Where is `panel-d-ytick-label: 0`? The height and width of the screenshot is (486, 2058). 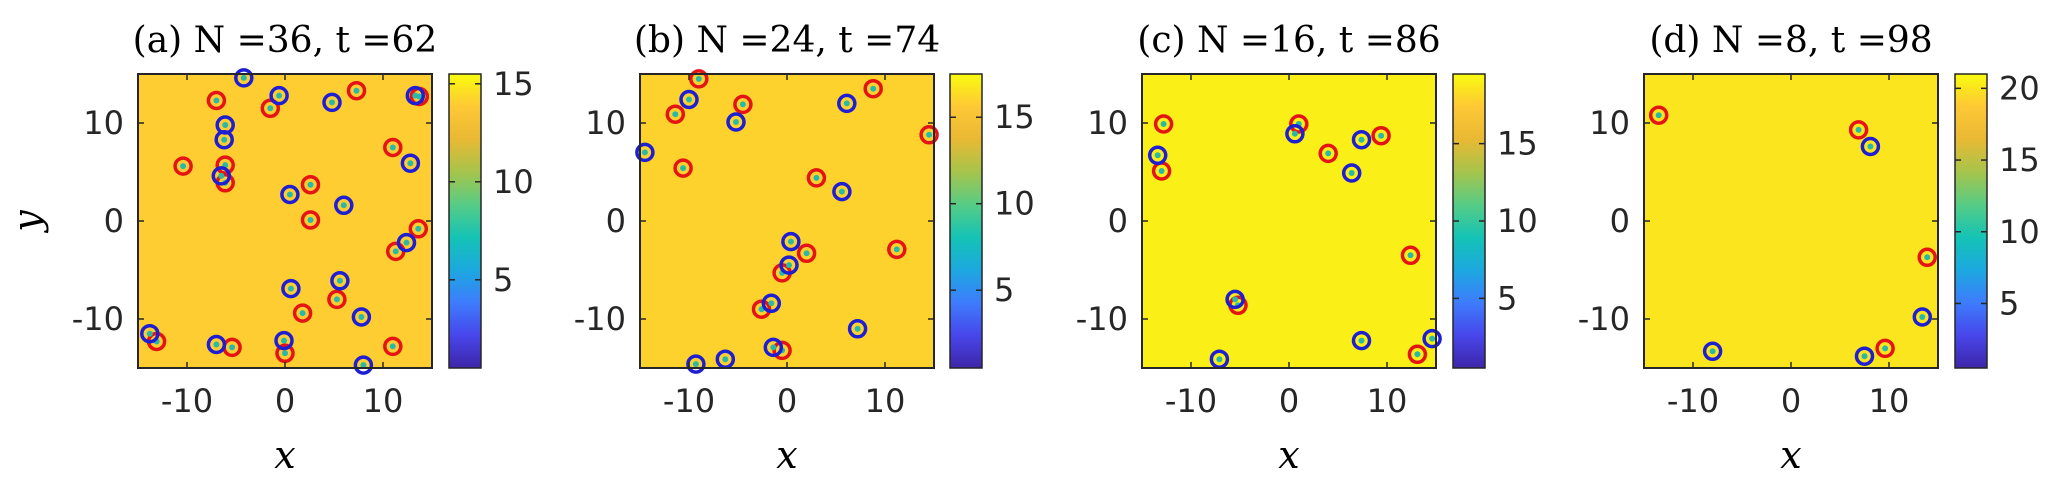 panel-d-ytick-label: 0 is located at coordinates (1620, 221).